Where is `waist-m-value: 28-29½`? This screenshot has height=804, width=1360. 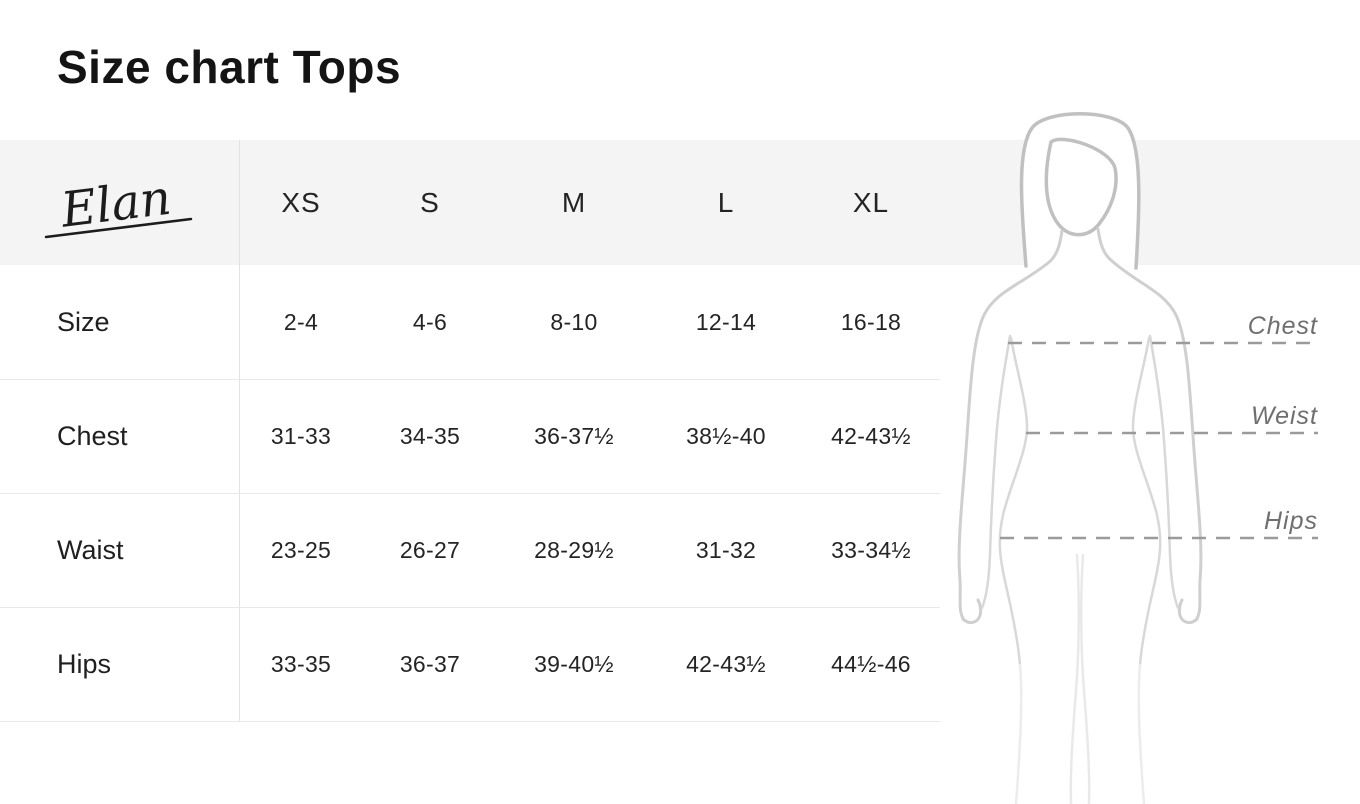
waist-m-value: 28-29½ is located at coordinates (574, 550).